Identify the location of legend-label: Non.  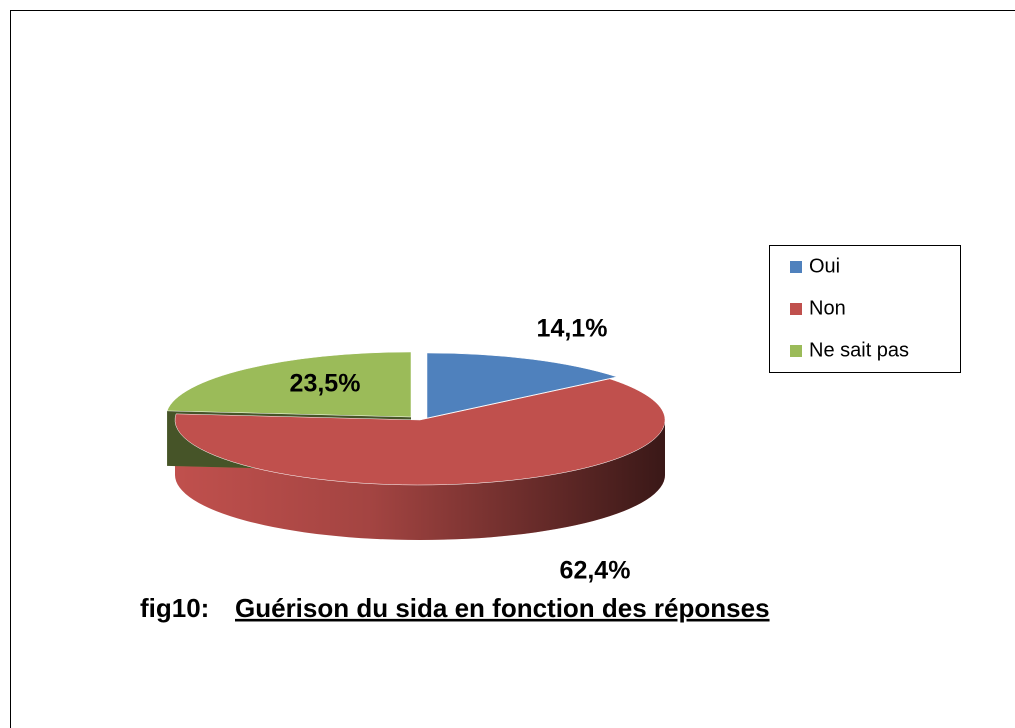
(827, 308).